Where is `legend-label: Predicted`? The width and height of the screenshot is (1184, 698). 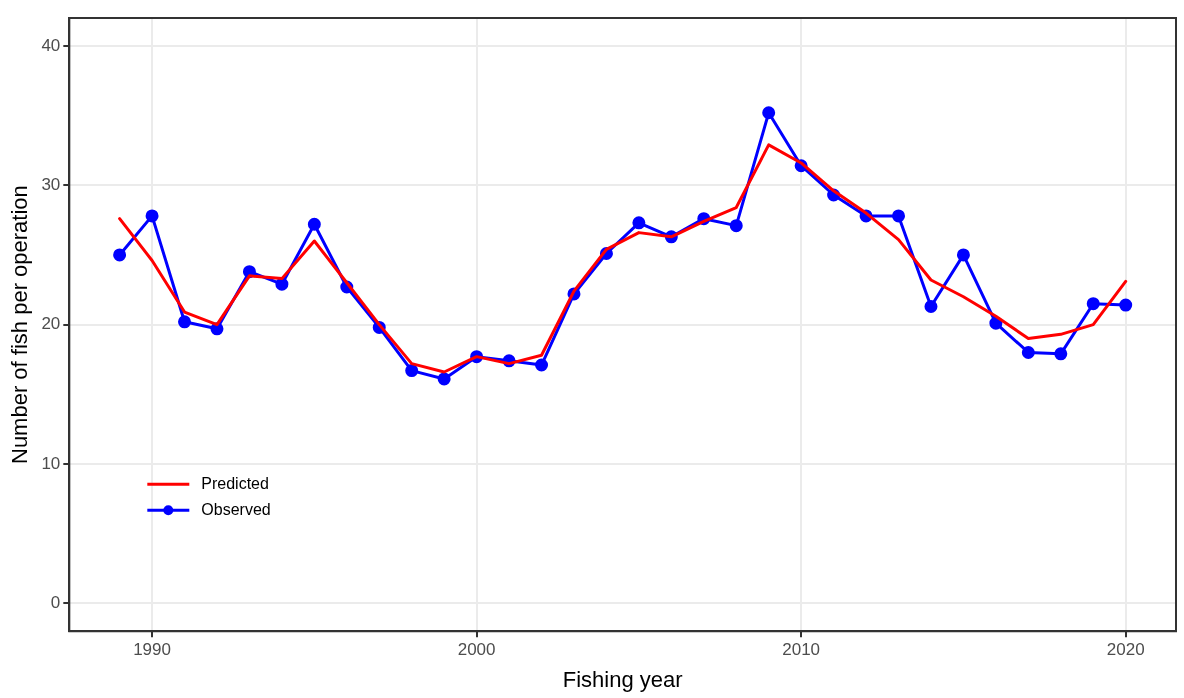
legend-label: Predicted is located at coordinates (235, 483).